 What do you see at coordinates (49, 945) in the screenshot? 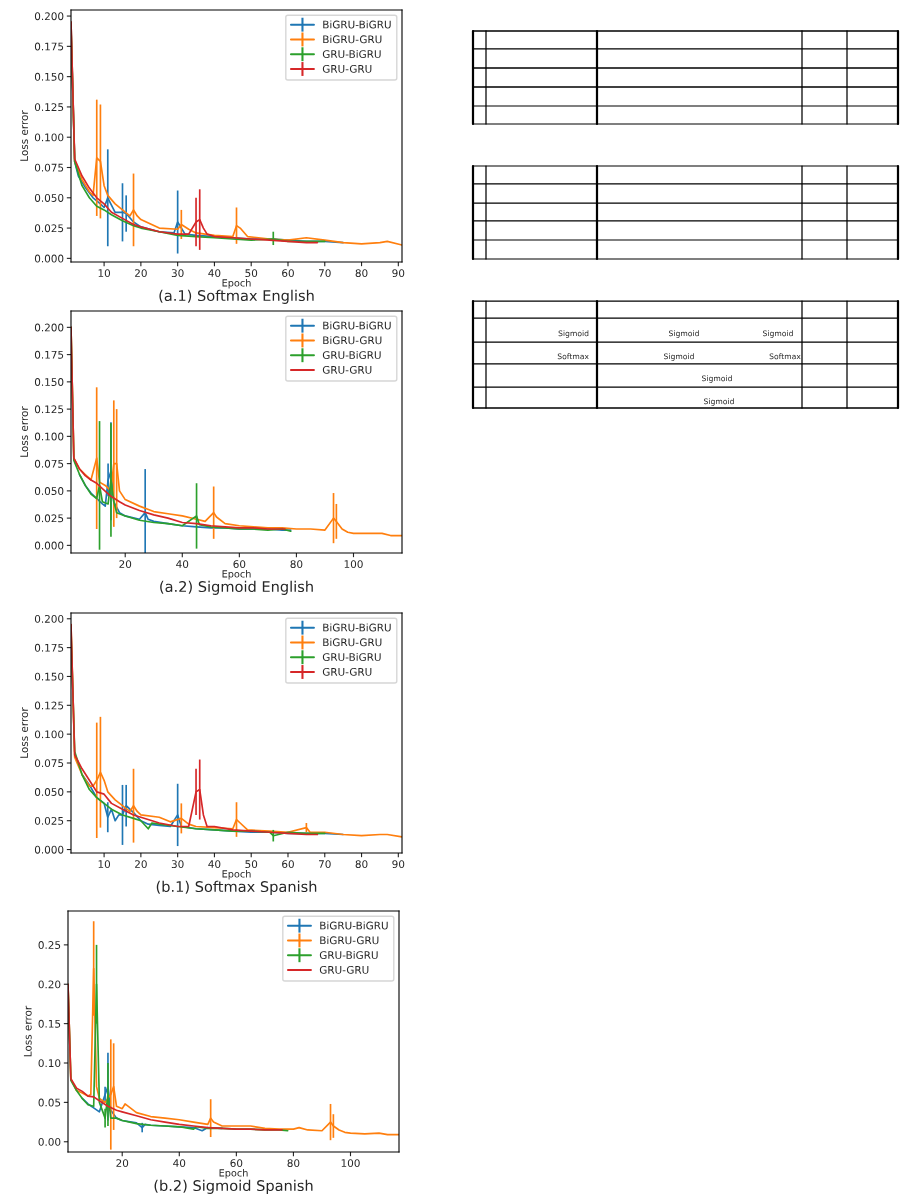
I see `y-tick-label: 0.25` at bounding box center [49, 945].